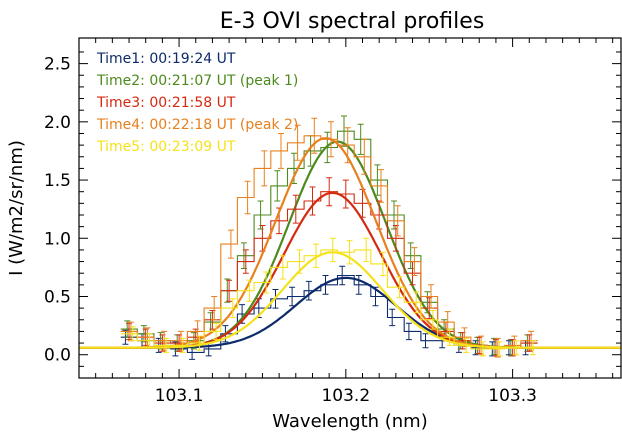 The image size is (622, 435). I want to click on legend-entry-1: Time1: 00:19:24 UT, so click(166, 59).